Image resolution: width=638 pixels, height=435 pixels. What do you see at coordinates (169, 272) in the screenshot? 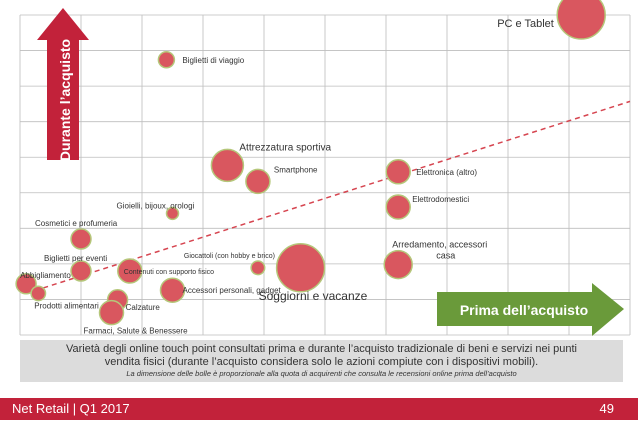
I see `bubble-label-contenuti-con-supporto-fisico: Contenuti con supporto fisico` at bounding box center [169, 272].